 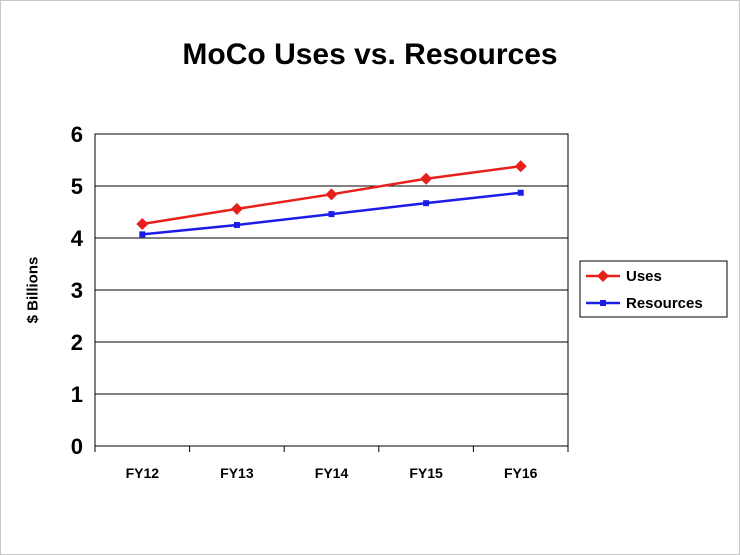 I want to click on x-tick-label: FY14, so click(x=332, y=473).